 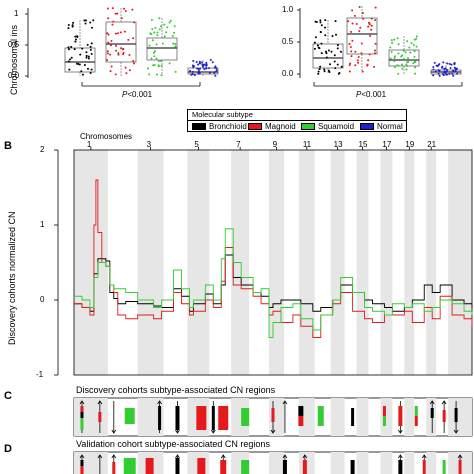 I want to click on legend-swatch-magnoid, so click(x=255, y=126).